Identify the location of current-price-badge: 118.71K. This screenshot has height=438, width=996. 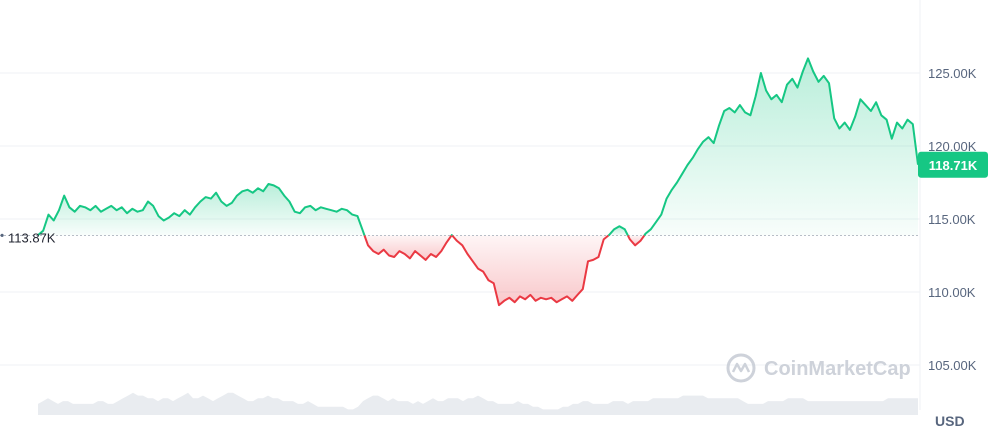
(953, 165).